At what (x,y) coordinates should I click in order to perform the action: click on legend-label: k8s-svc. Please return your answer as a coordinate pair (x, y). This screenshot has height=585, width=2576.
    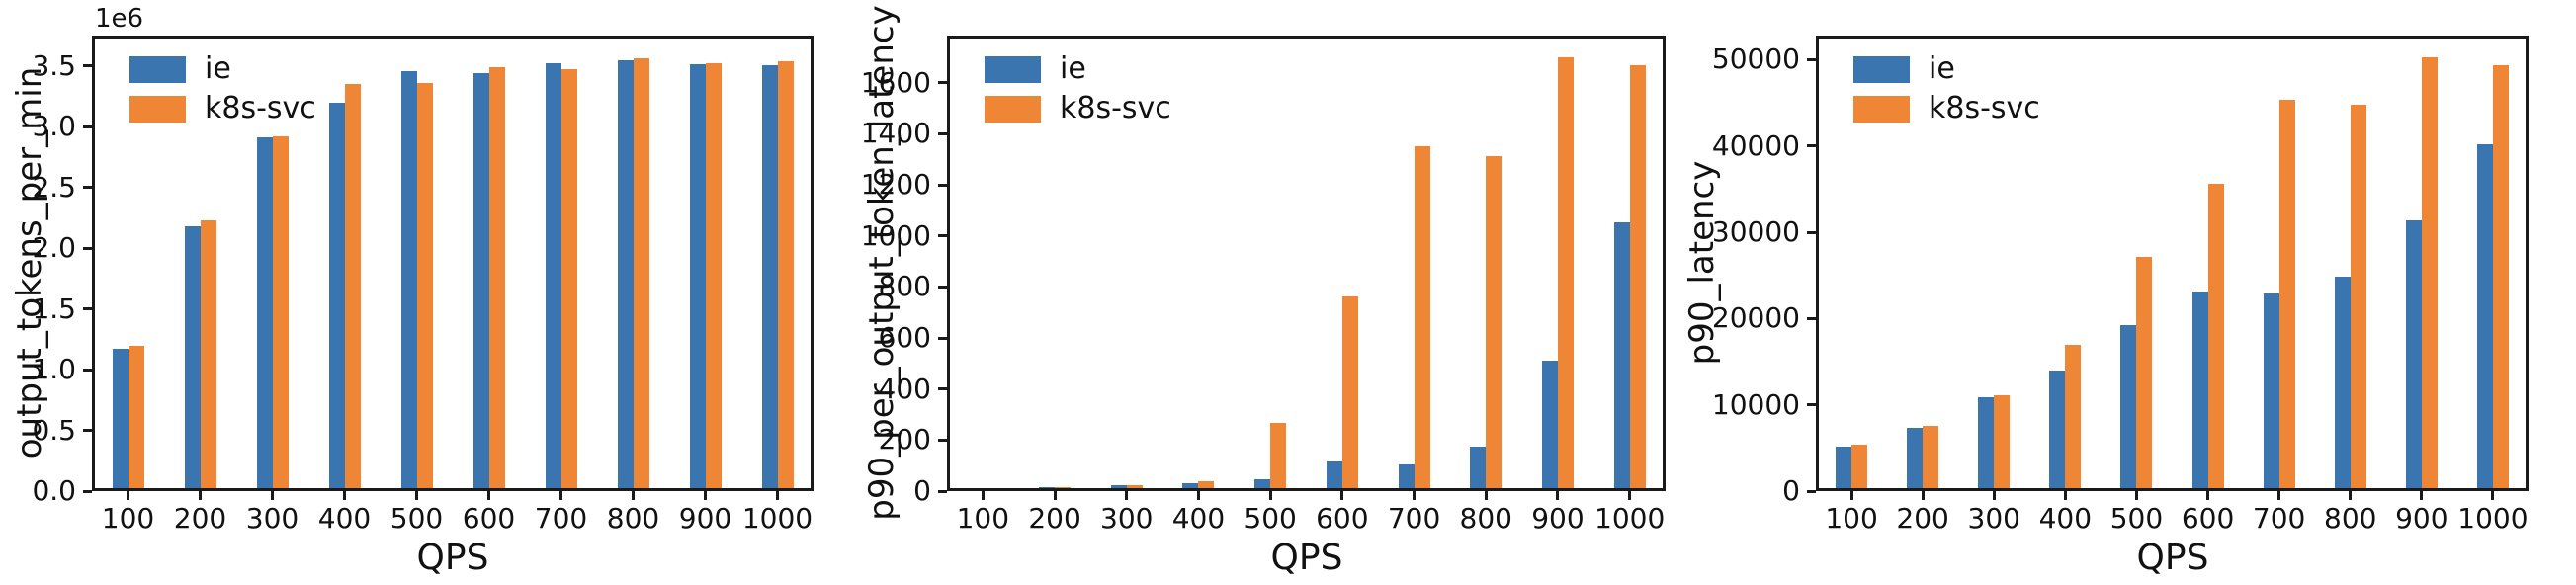
    Looking at the image, I should click on (260, 108).